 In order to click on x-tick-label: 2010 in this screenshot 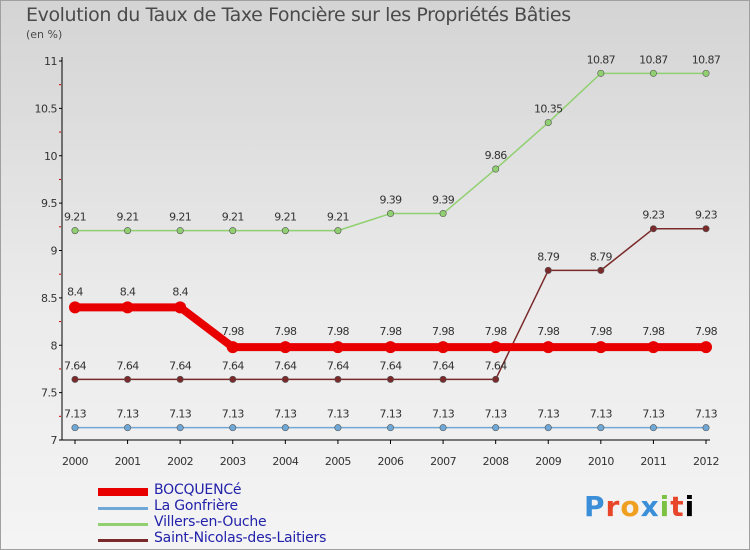, I will do `click(601, 461)`.